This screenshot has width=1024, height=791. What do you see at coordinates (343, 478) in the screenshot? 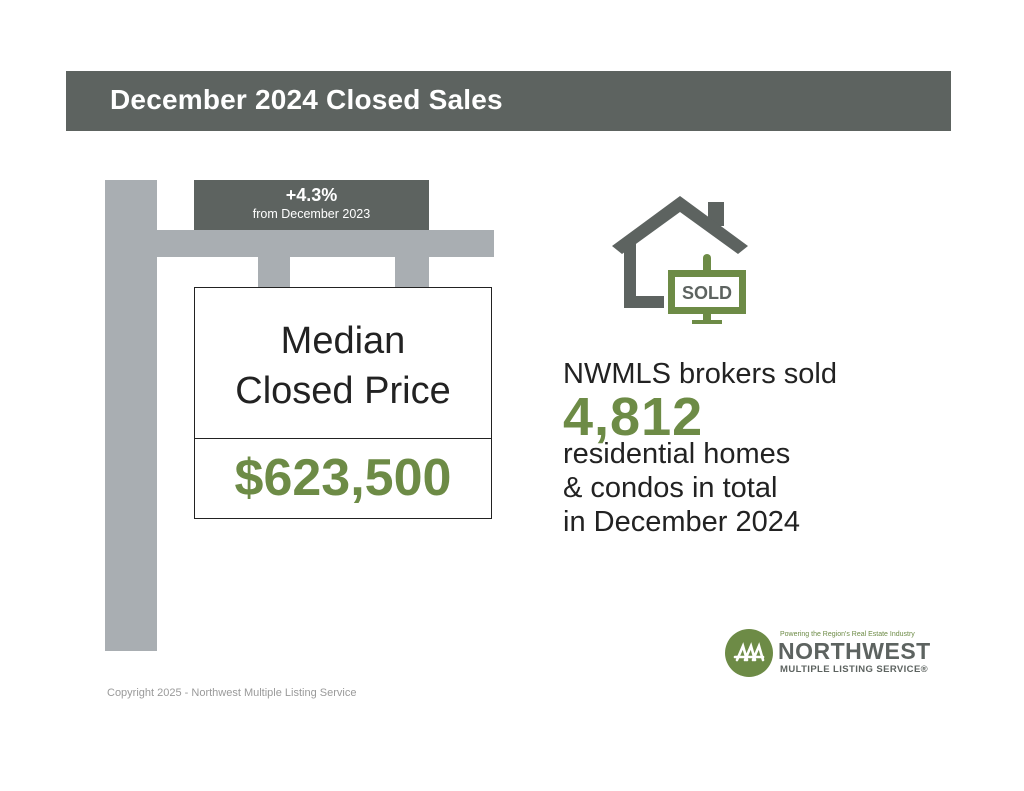
I see `median-price-value: $623,500` at bounding box center [343, 478].